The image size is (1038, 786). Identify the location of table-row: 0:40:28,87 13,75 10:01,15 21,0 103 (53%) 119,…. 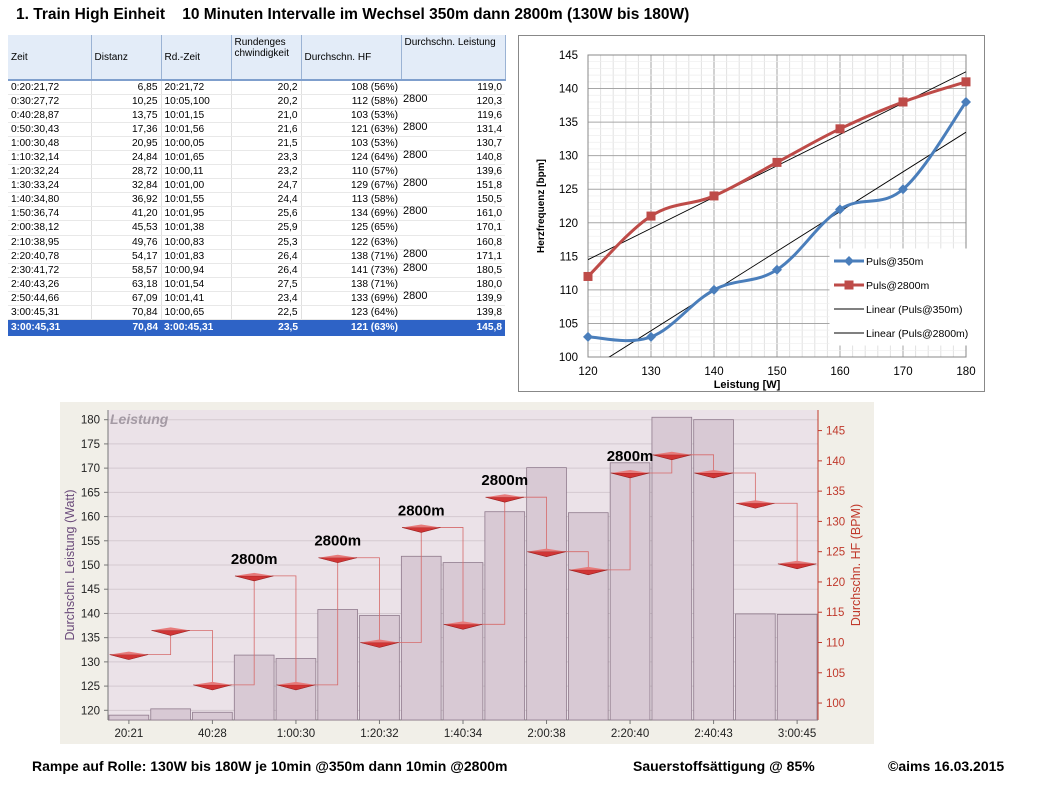
(256, 116).